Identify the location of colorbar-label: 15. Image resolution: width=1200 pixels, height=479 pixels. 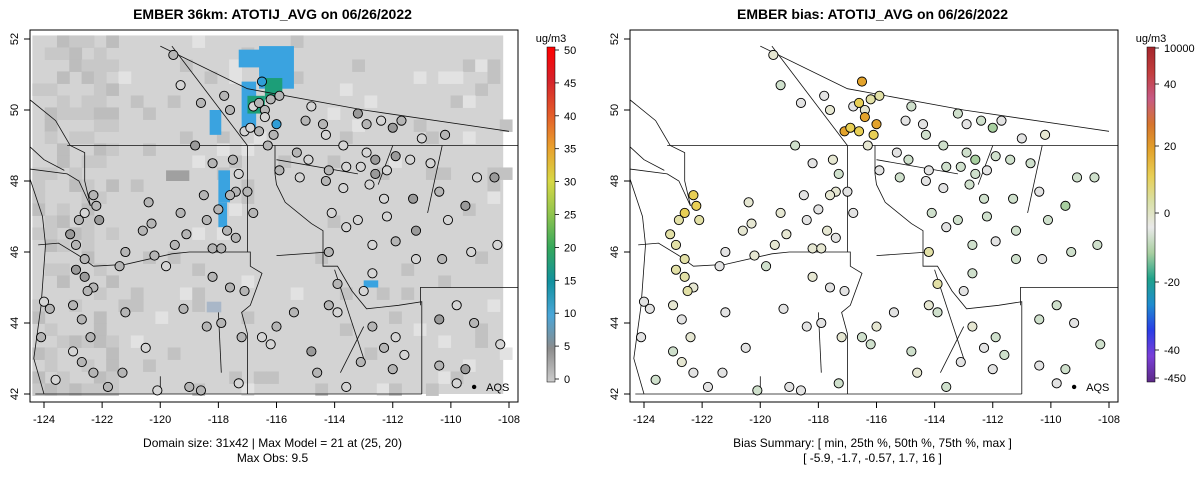
(570, 281).